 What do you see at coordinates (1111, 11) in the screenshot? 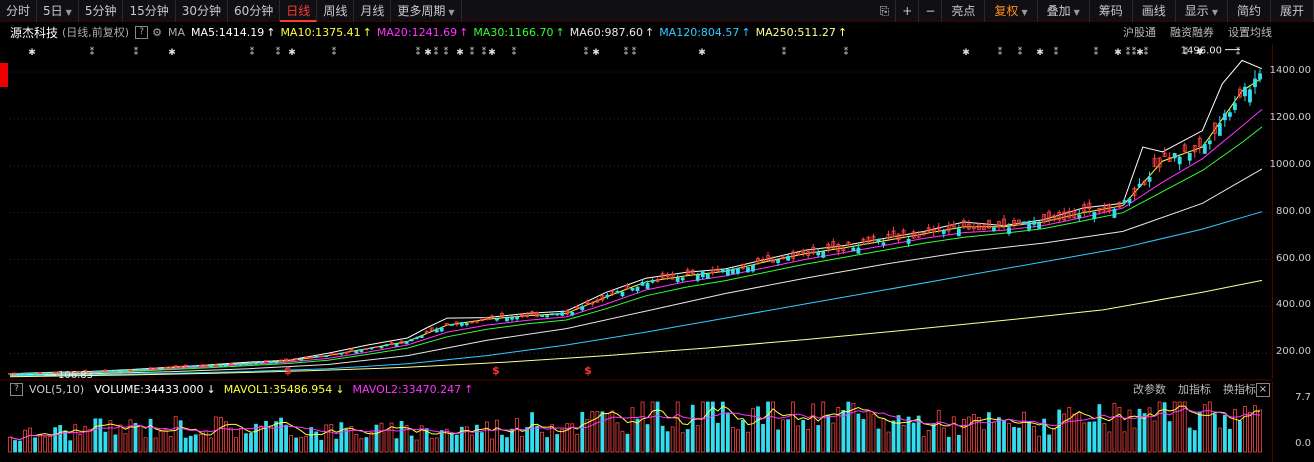
I see `toolbar-button-3: 筹码` at bounding box center [1111, 11].